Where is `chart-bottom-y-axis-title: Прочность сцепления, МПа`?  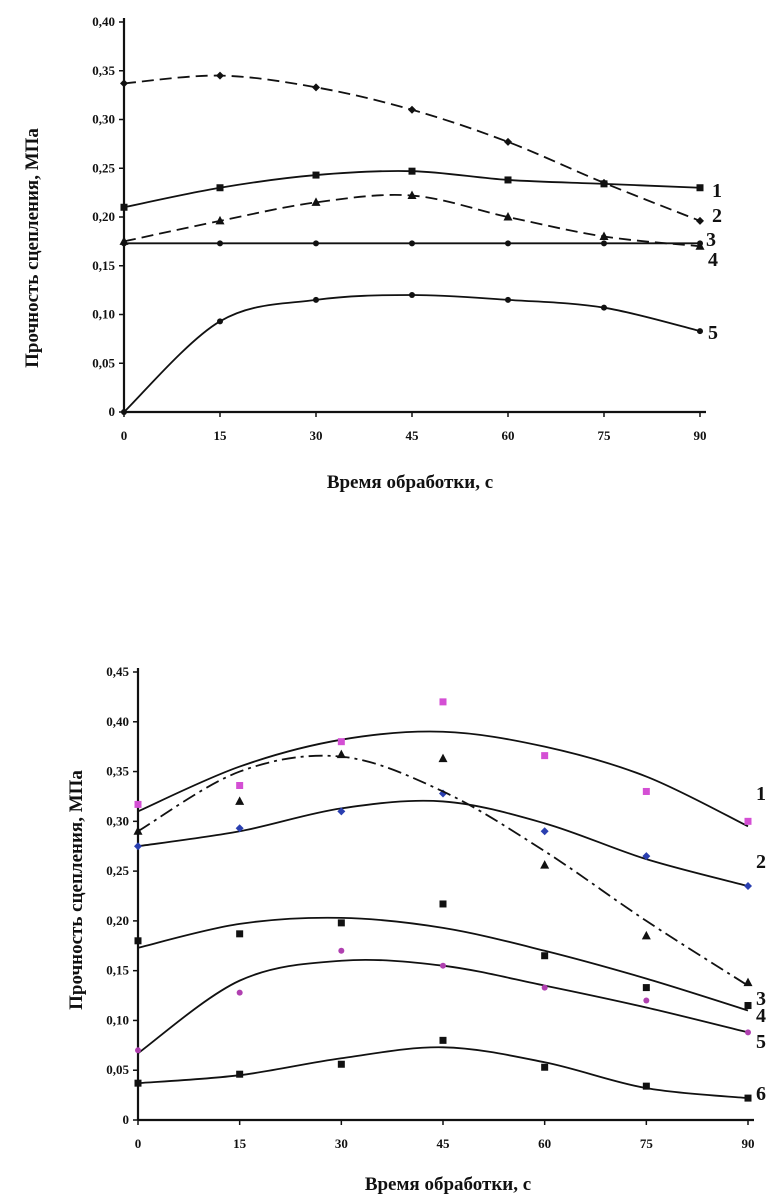 chart-bottom-y-axis-title: Прочность сцепления, МПа is located at coordinates (76, 890).